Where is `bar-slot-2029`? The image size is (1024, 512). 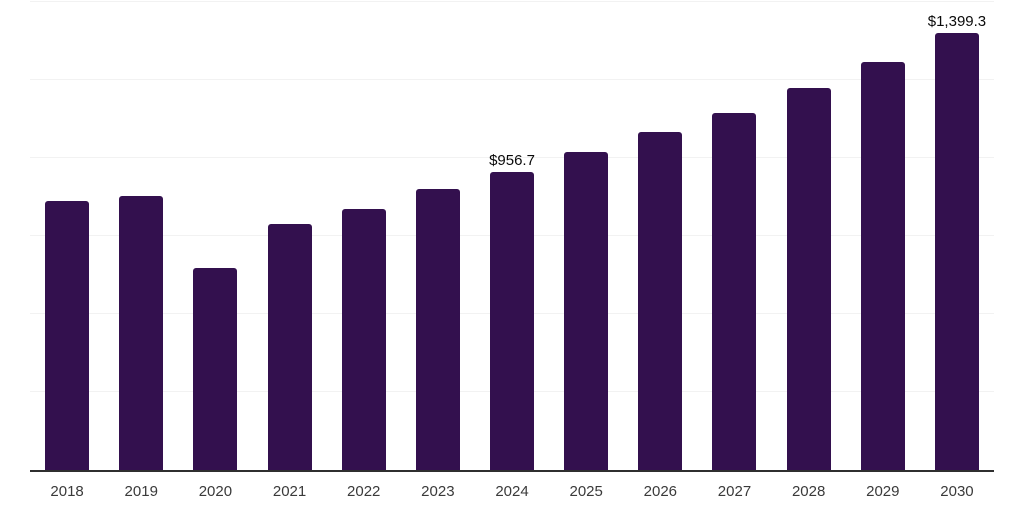 bar-slot-2029 is located at coordinates (883, 236).